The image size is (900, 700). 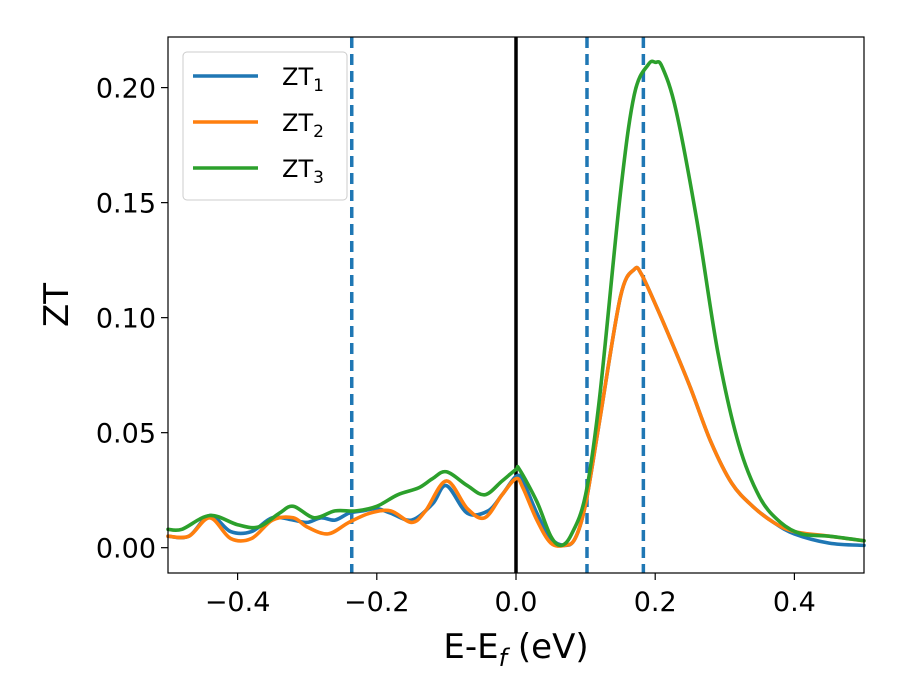 I want to click on y-tick-label: 0.00, so click(x=126, y=549).